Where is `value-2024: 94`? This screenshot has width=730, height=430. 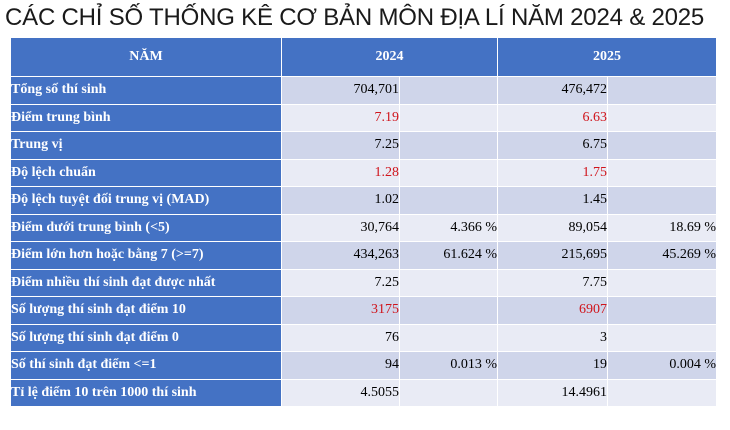
value-2024: 94 is located at coordinates (340, 365).